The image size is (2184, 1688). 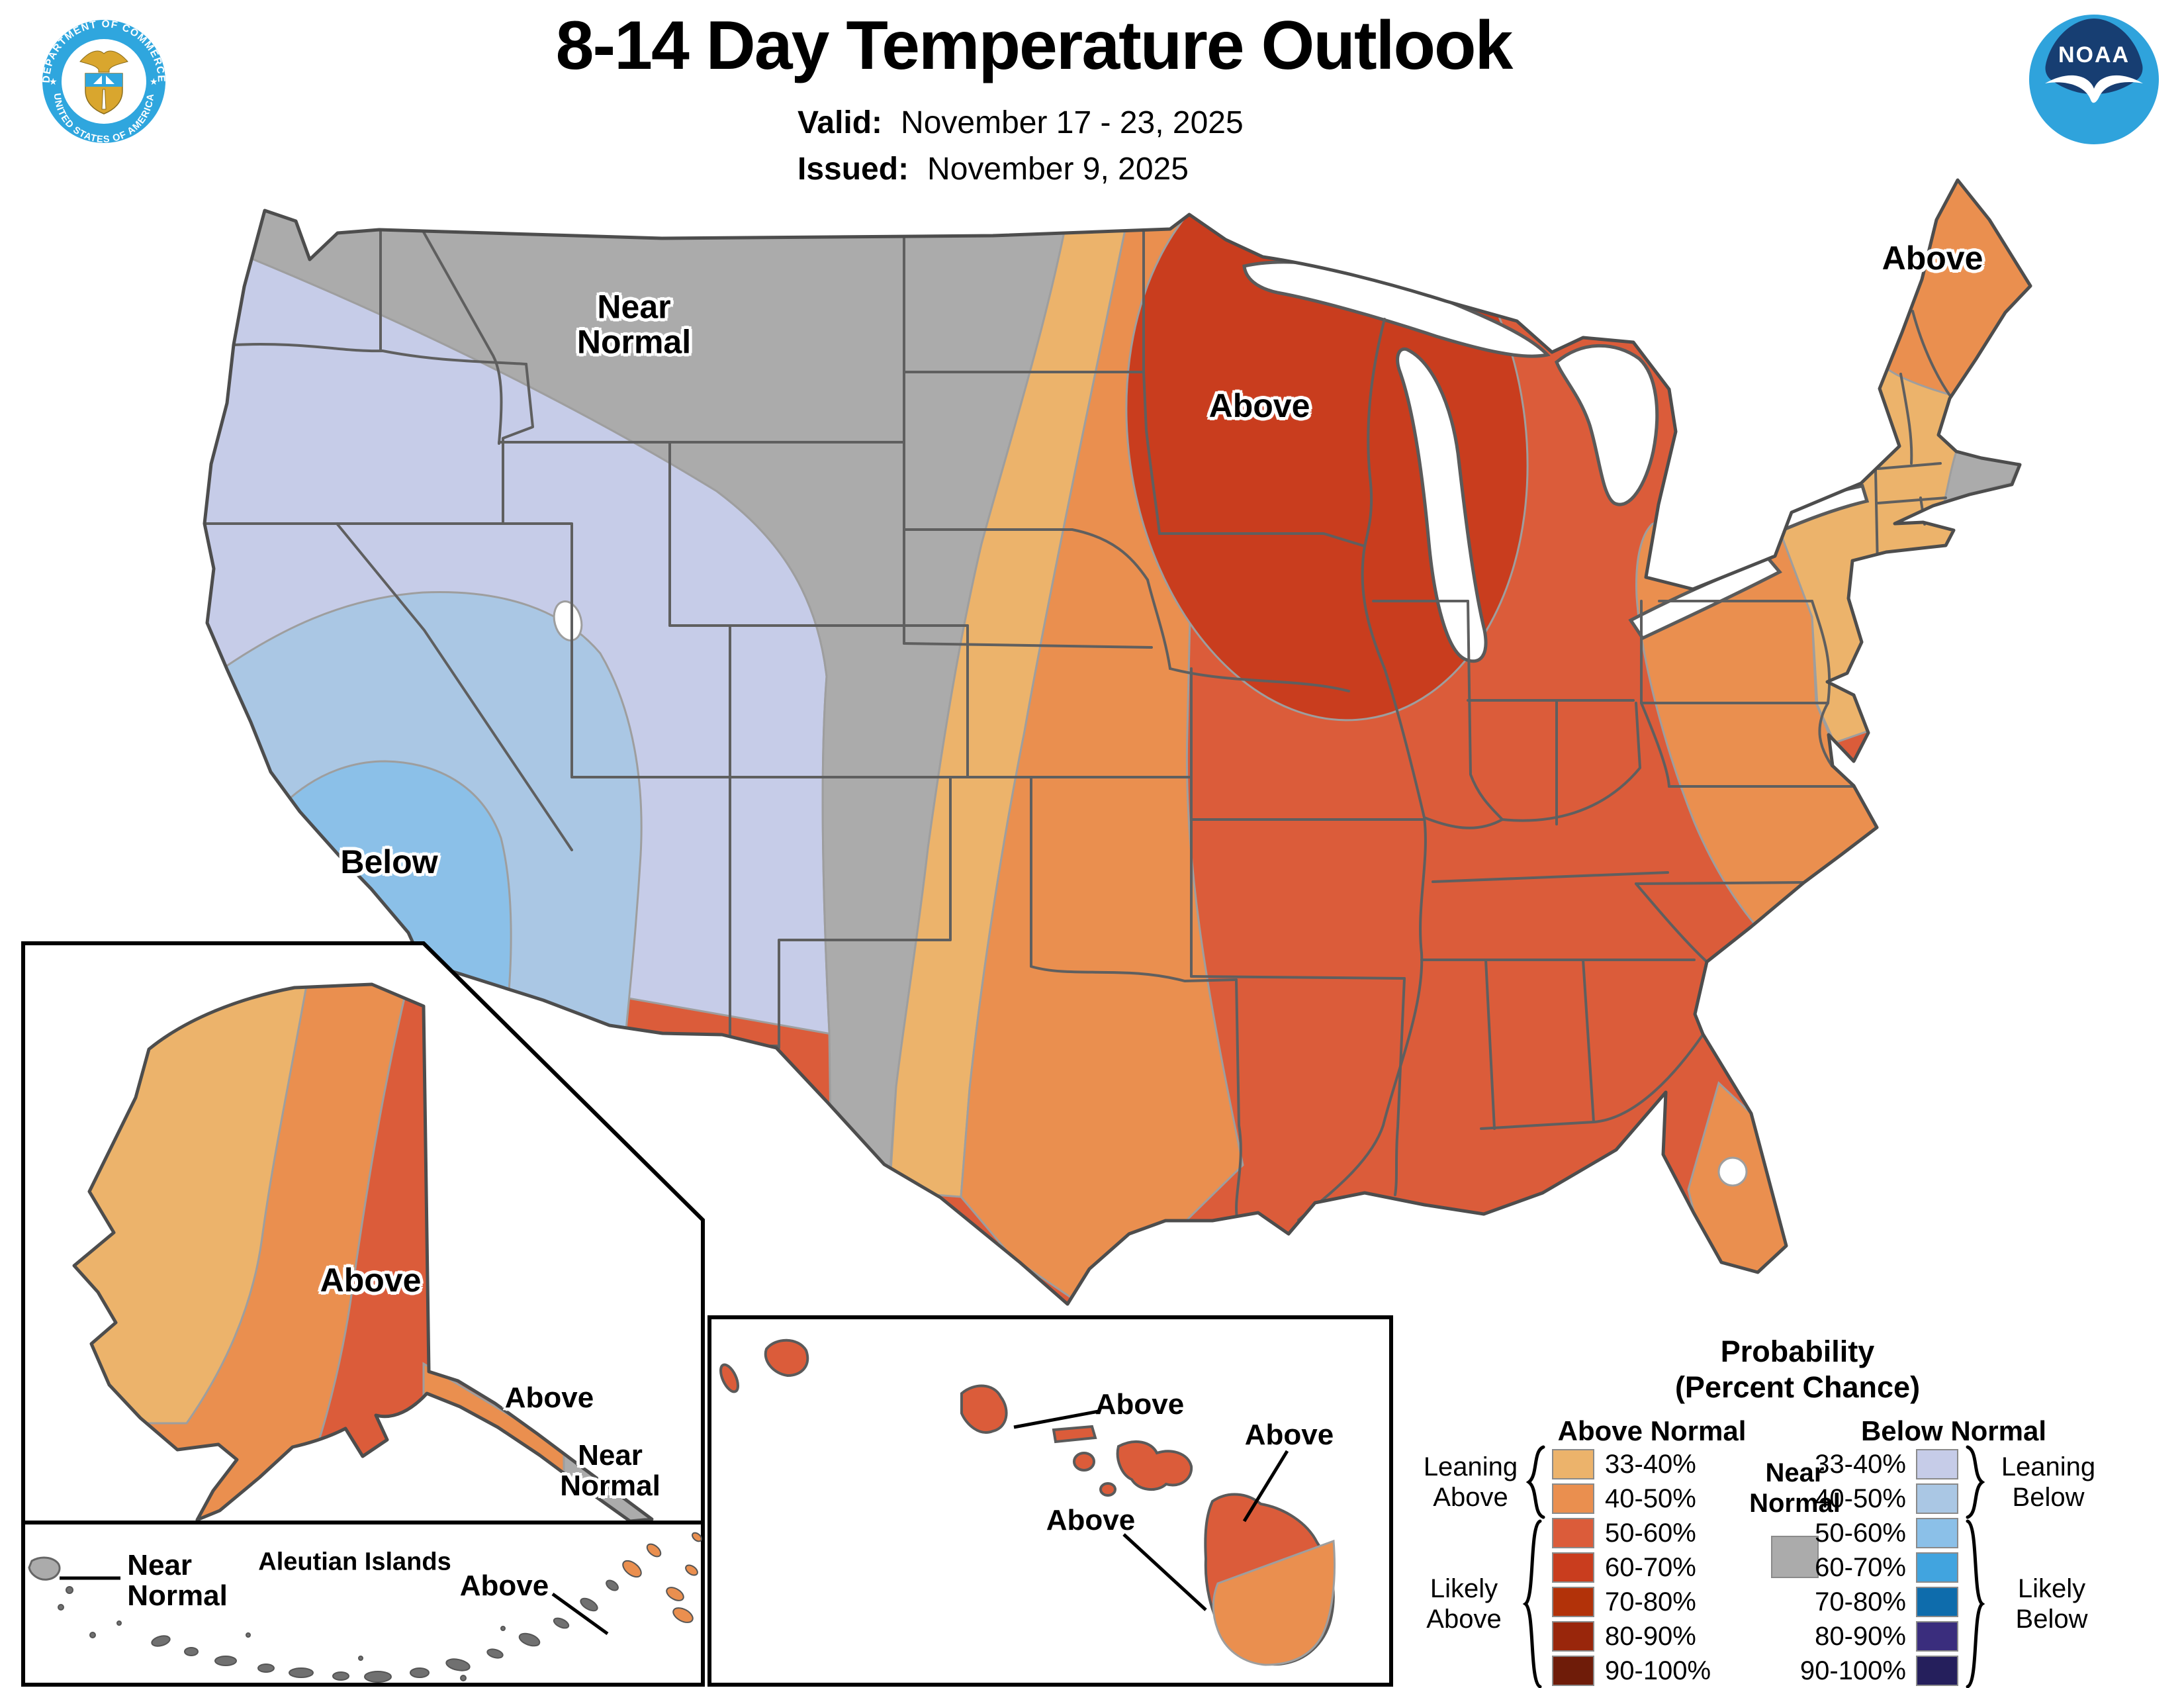 I want to click on above-big-island-north-leader-line, so click(x=1265, y=1486).